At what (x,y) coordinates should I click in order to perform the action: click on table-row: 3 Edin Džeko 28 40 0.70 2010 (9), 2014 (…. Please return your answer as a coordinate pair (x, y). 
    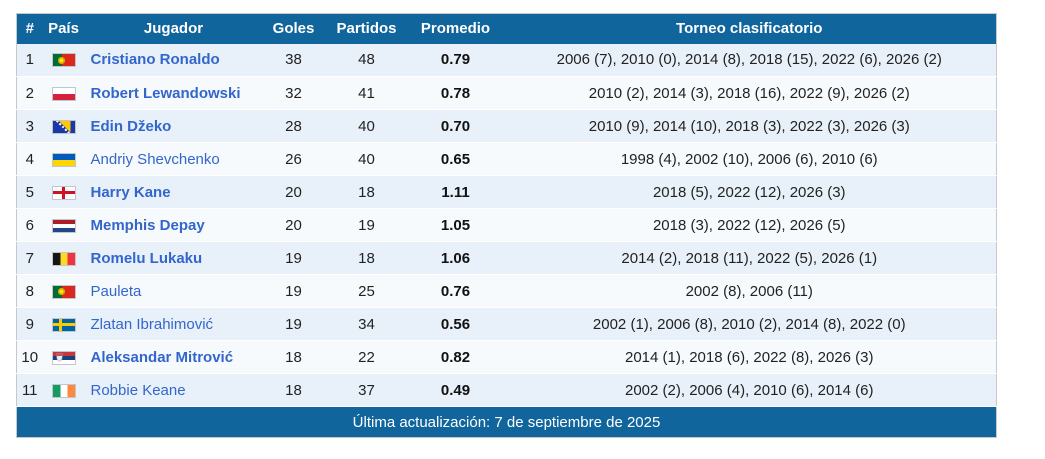
    Looking at the image, I should click on (506, 126).